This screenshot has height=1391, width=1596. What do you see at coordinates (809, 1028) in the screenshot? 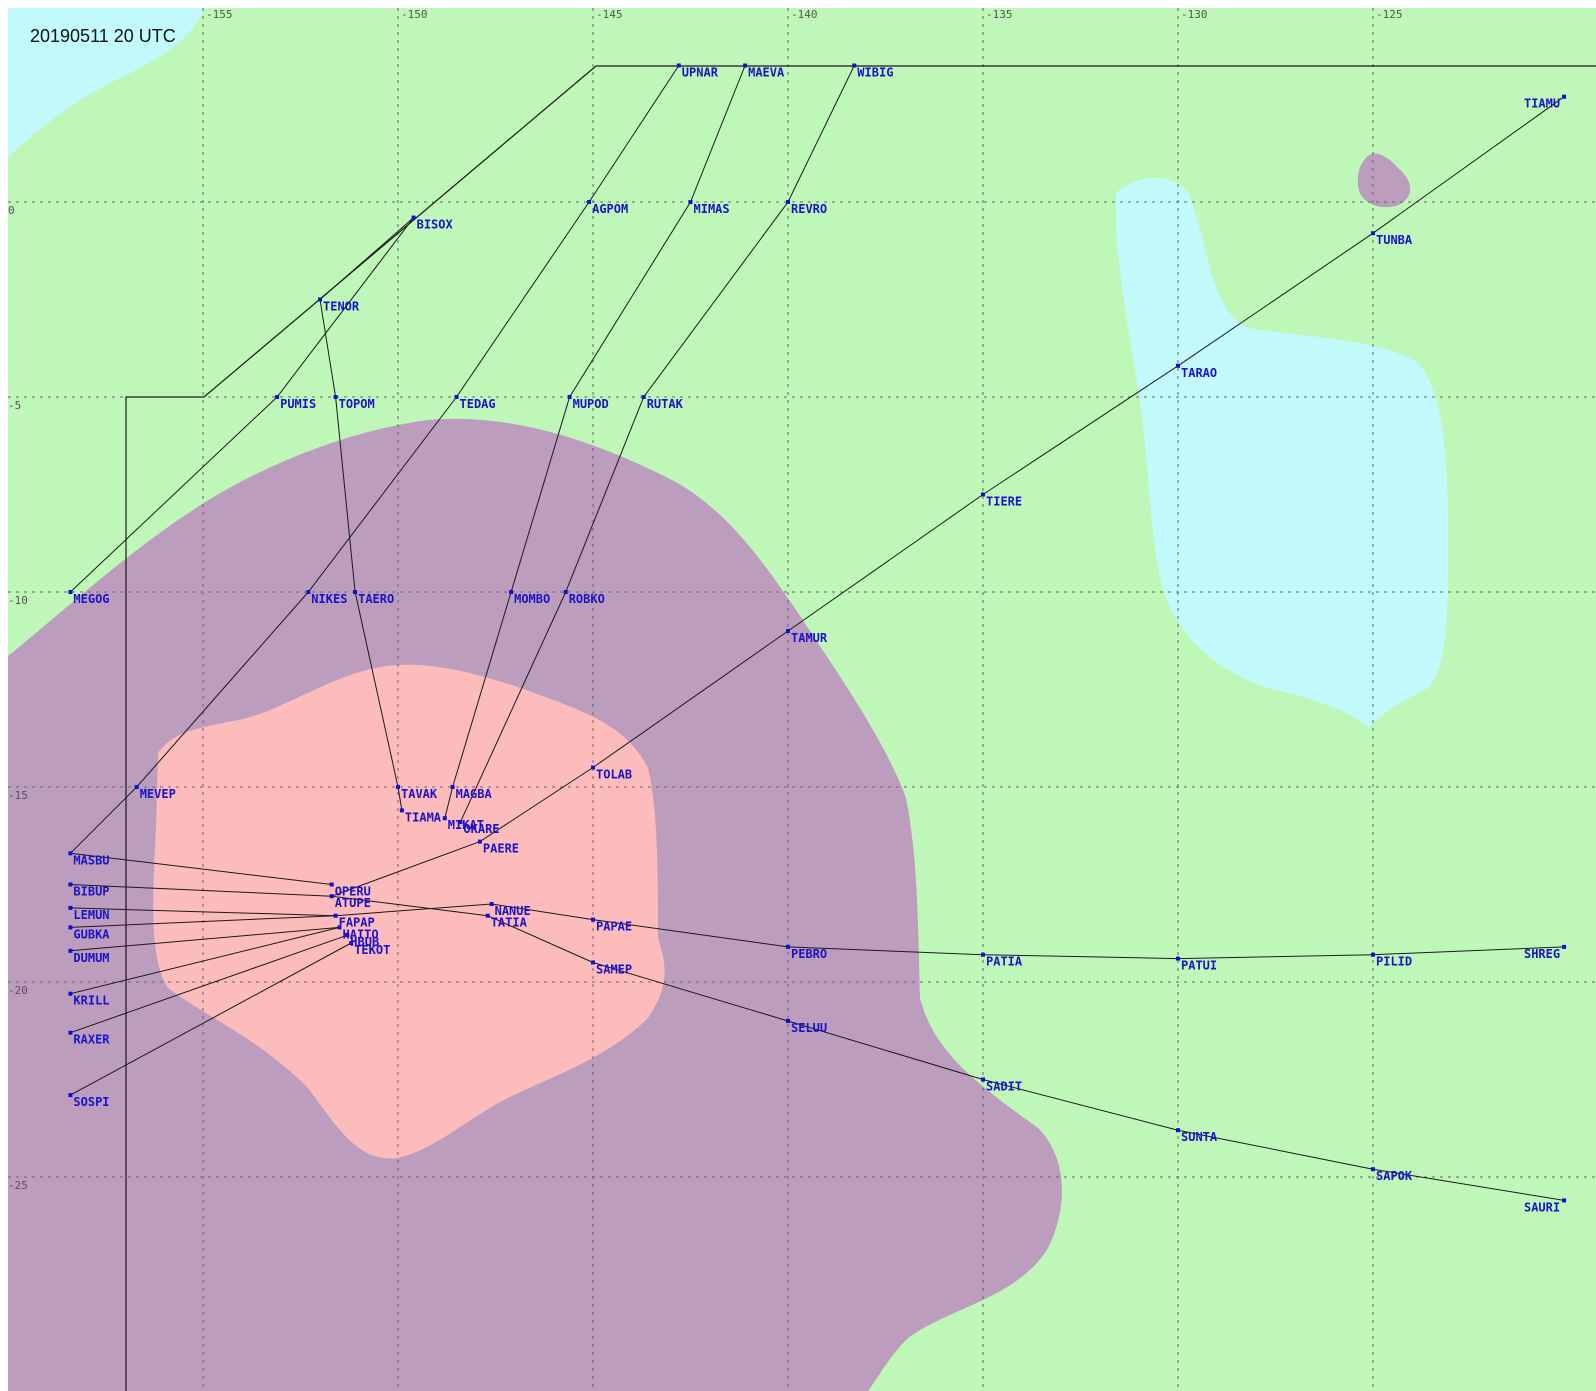
I see `waypoint-label: SELUU` at bounding box center [809, 1028].